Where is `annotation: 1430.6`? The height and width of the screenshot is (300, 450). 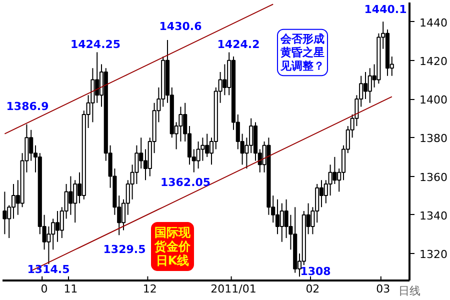
annotation: 1430.6 is located at coordinates (180, 26).